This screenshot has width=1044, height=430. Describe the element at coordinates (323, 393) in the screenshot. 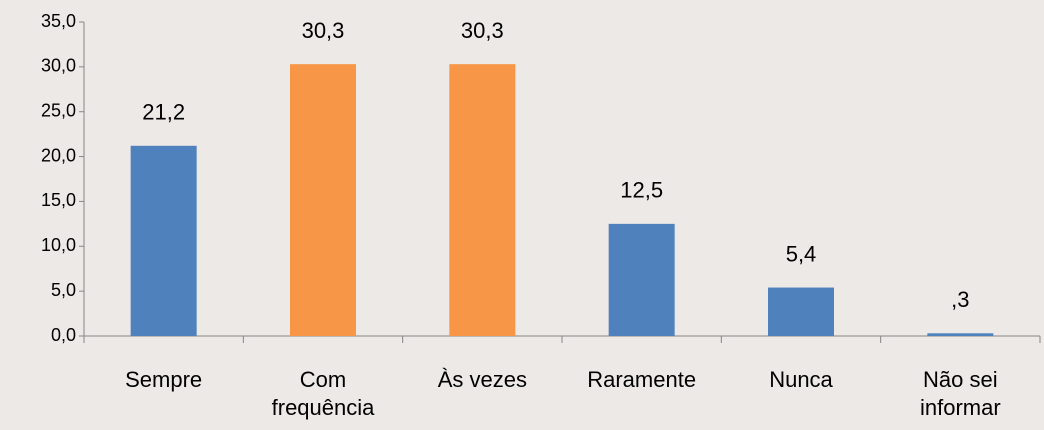

I see `x-tick-label: Com frequência` at that location.